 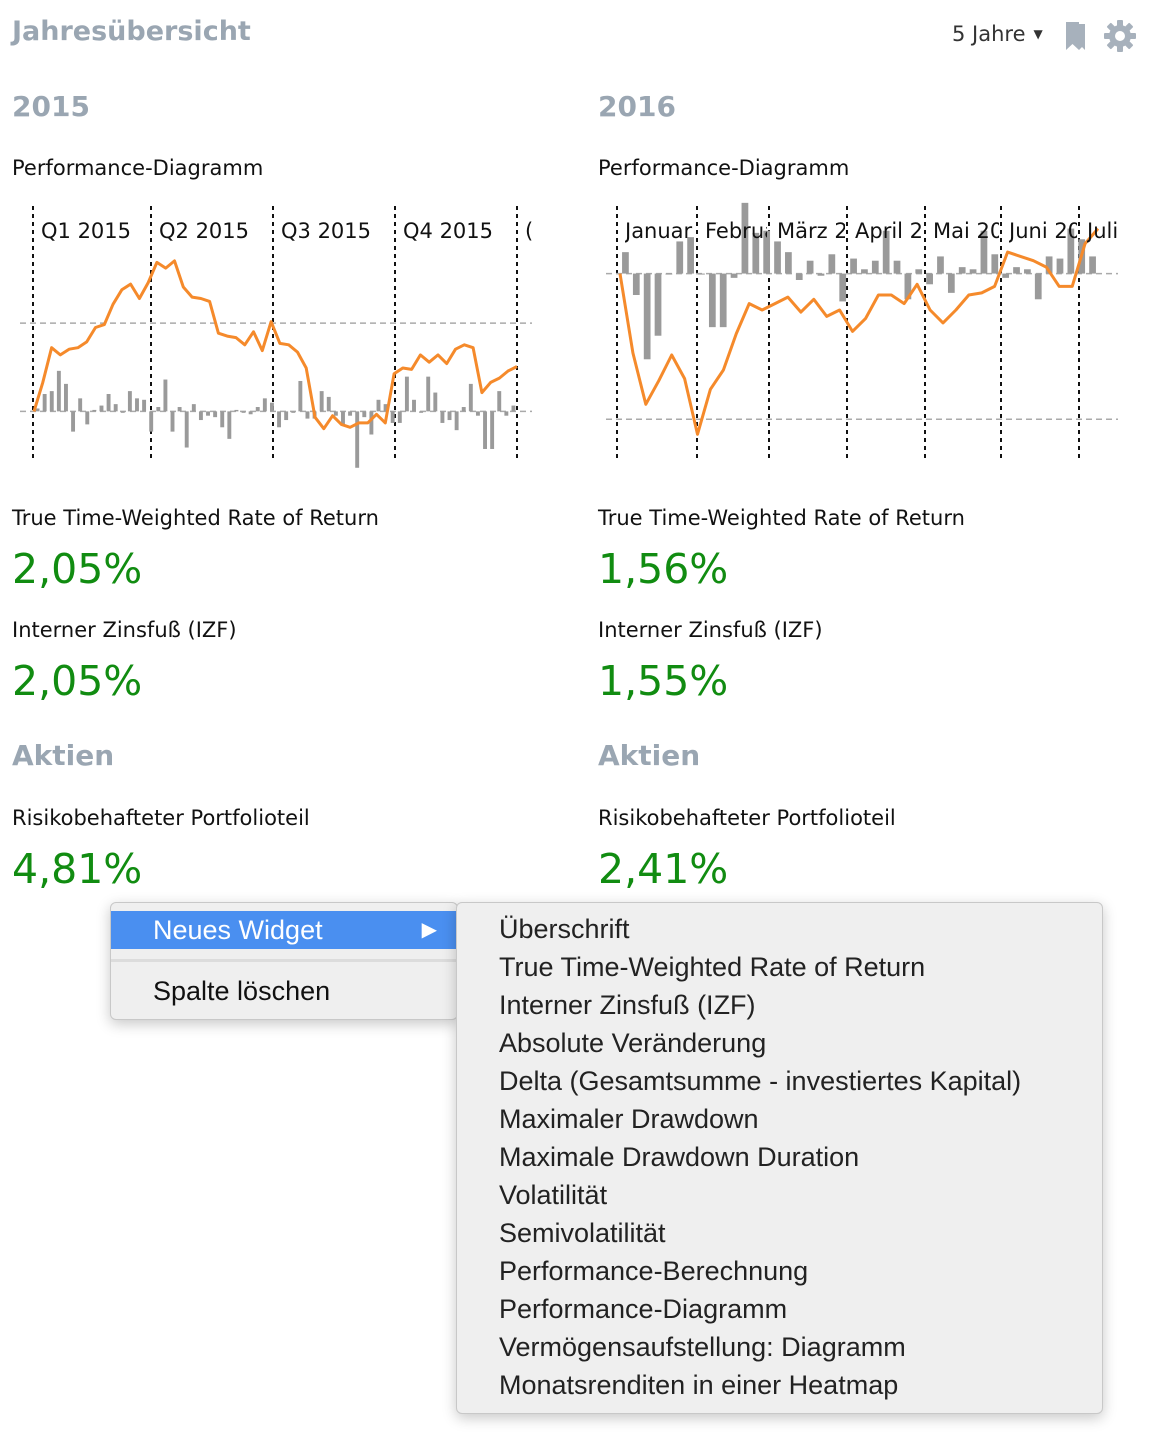 I want to click on period-dropdown: 5 Jahre ▼, so click(x=997, y=34).